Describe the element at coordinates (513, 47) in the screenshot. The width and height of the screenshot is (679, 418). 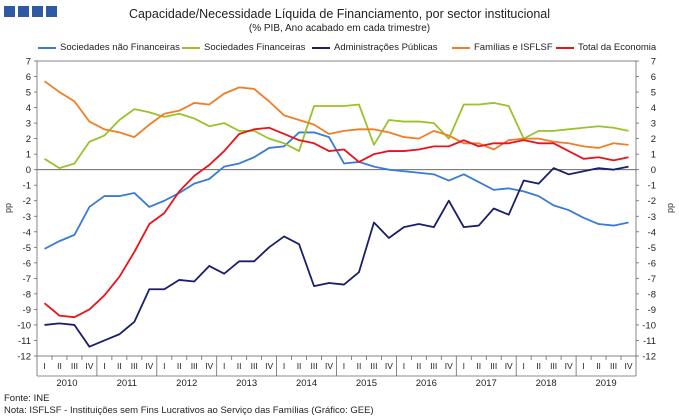
I see `legend-label: Famílias e ISFLSF` at that location.